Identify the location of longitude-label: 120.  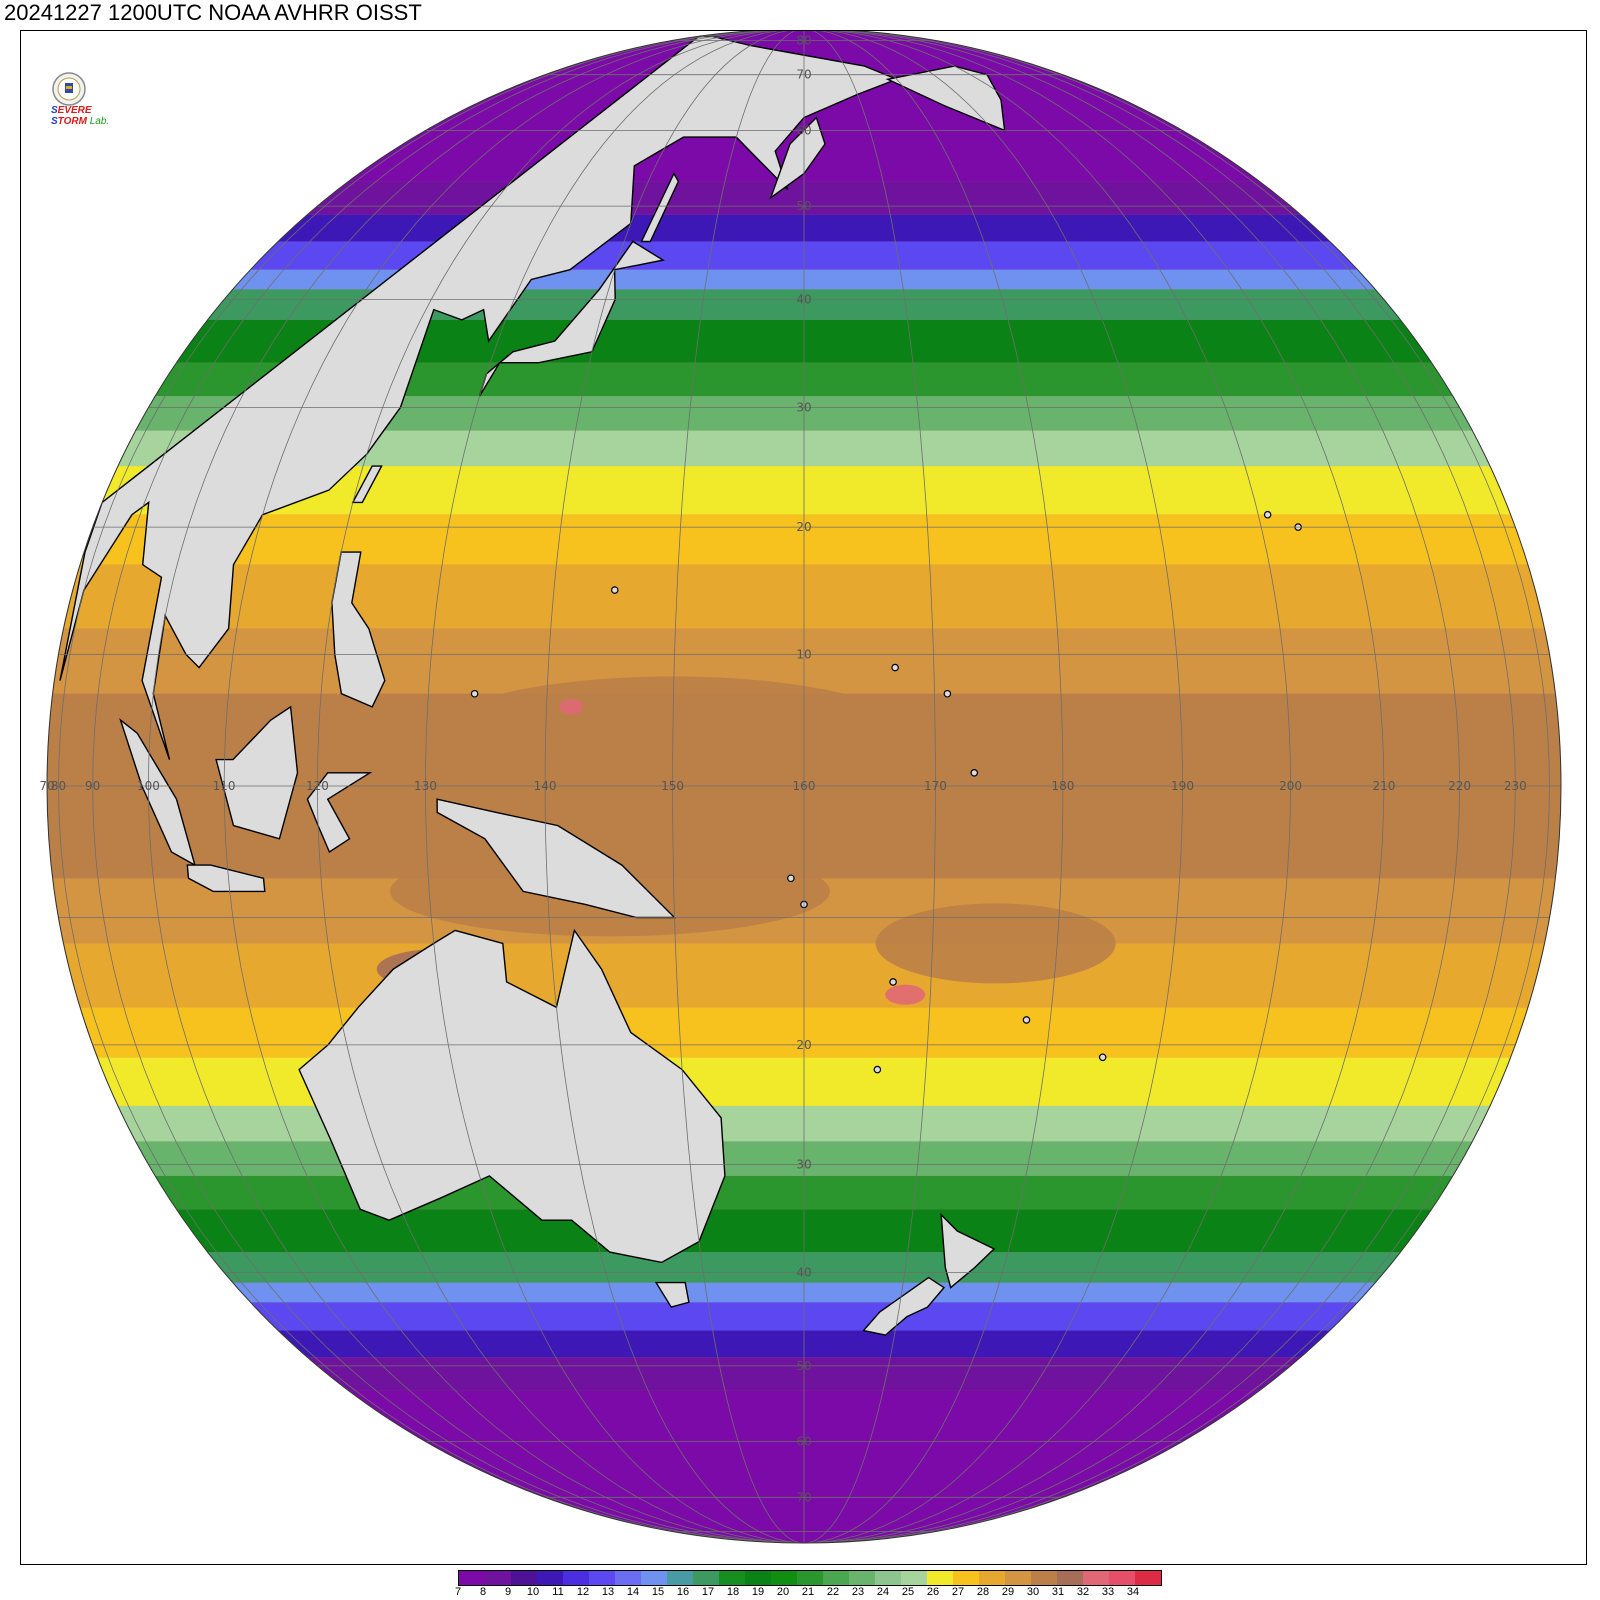
(317, 786).